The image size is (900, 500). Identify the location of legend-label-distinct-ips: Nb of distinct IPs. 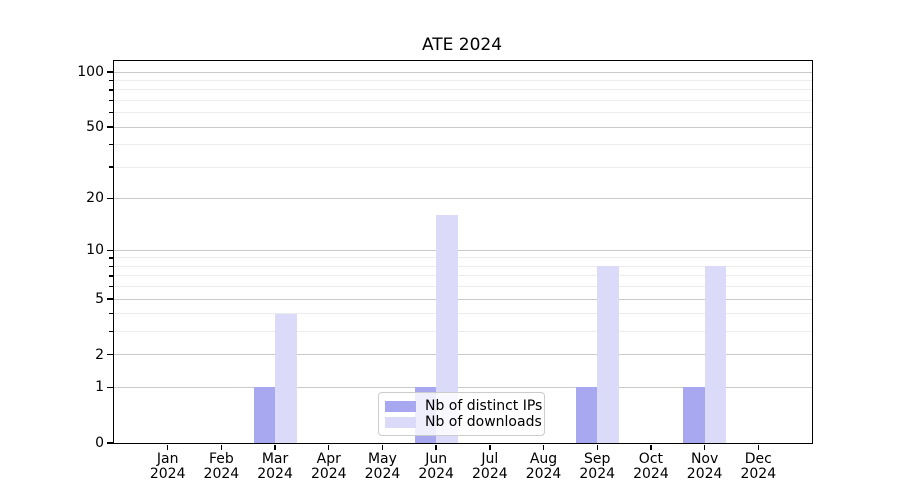
(484, 406).